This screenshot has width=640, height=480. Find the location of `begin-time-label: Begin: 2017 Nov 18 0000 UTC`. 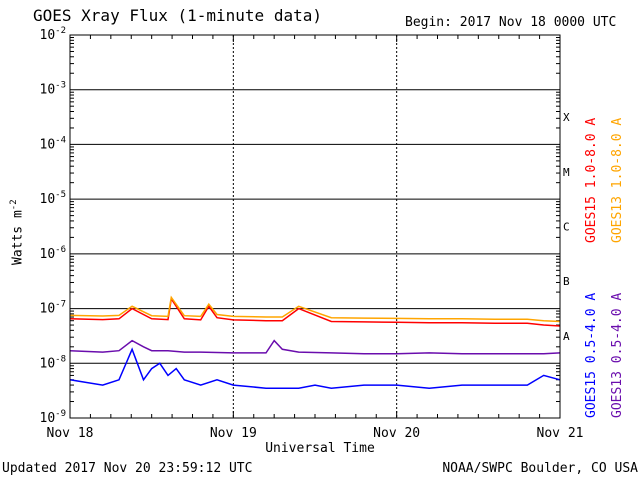

begin-time-label: Begin: 2017 Nov 18 0000 UTC is located at coordinates (511, 22).